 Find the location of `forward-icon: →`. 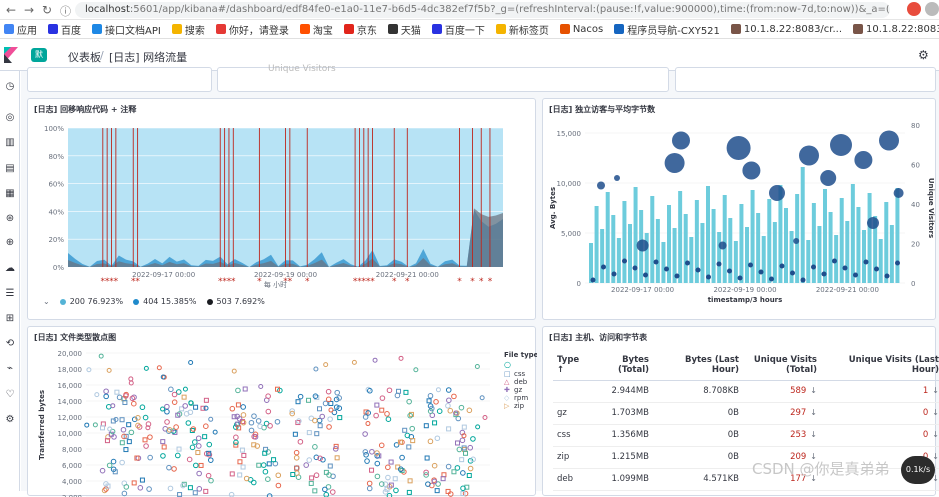

forward-icon: → is located at coordinates (29, 10).